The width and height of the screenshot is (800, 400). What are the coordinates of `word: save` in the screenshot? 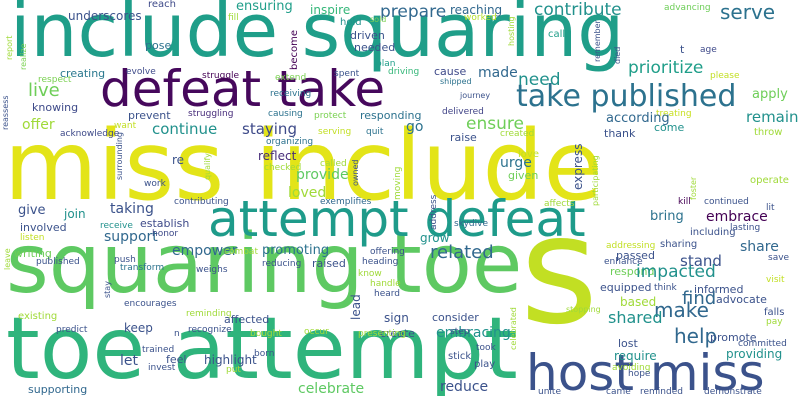 It's located at (779, 258).